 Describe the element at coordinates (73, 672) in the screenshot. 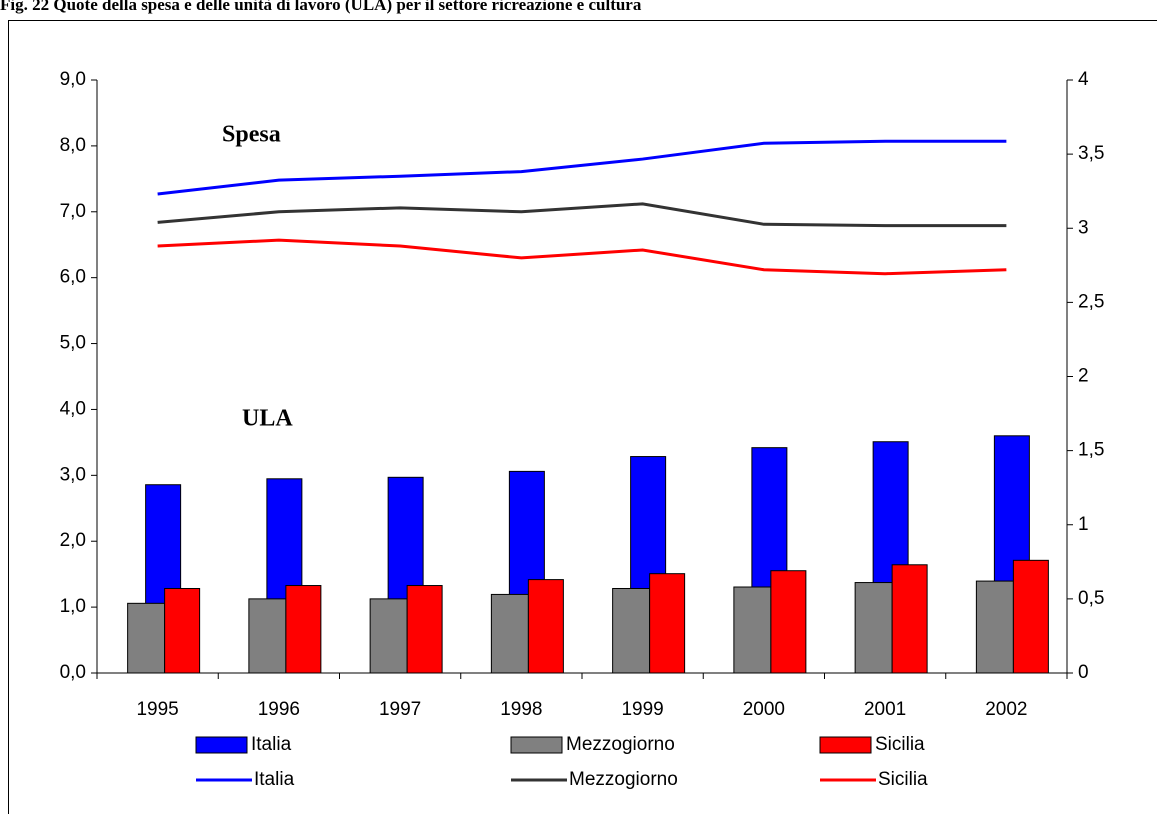

I see `y-tick-label: 0,0` at that location.